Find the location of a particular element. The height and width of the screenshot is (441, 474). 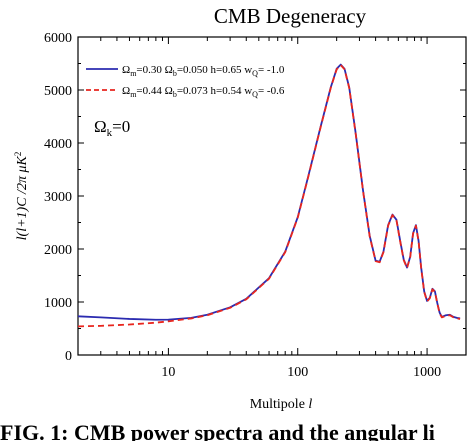

y-tick-label: 1000 is located at coordinates (58, 303).